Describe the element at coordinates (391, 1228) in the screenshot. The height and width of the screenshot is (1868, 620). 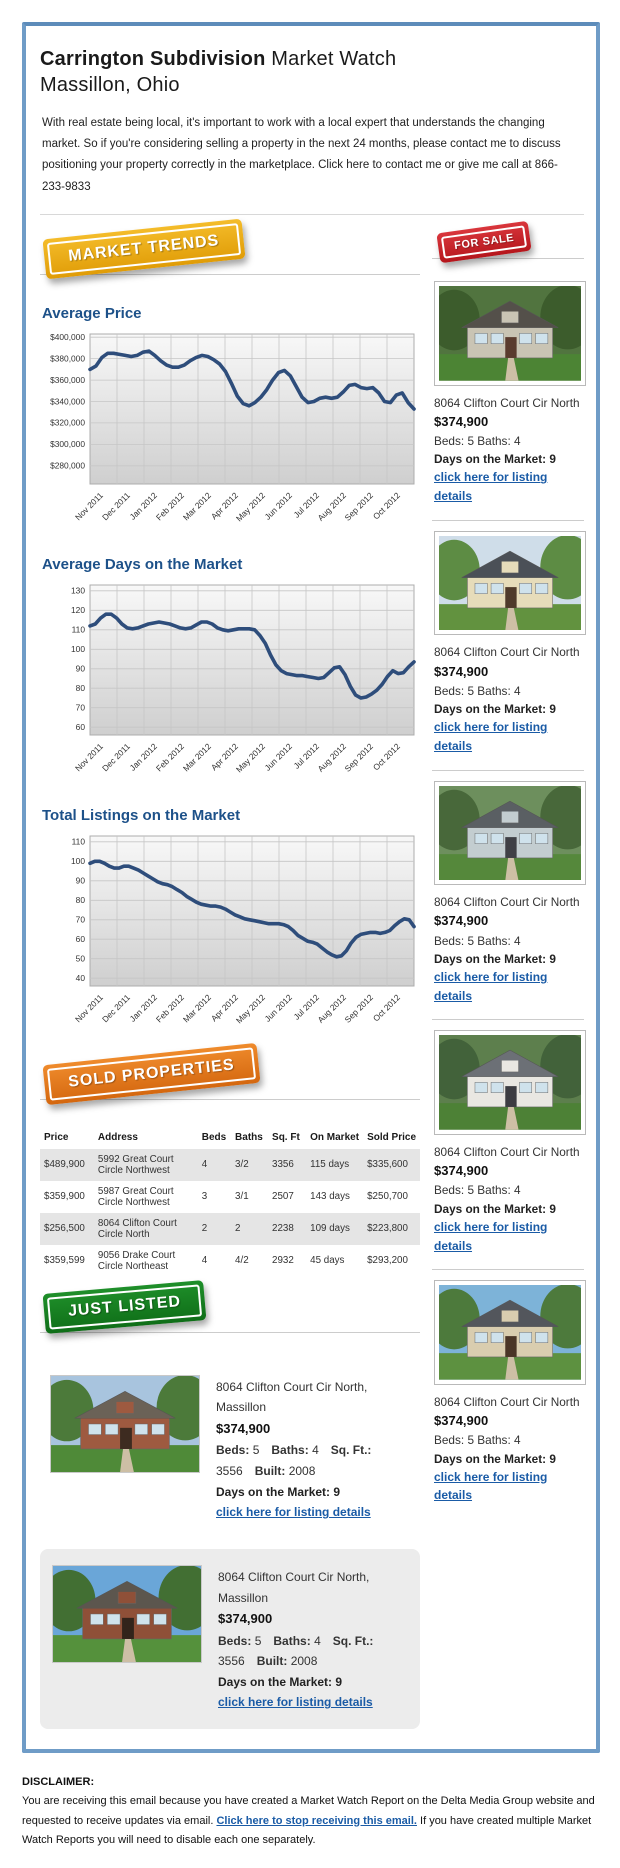
I see `table-cell: $223,800` at that location.